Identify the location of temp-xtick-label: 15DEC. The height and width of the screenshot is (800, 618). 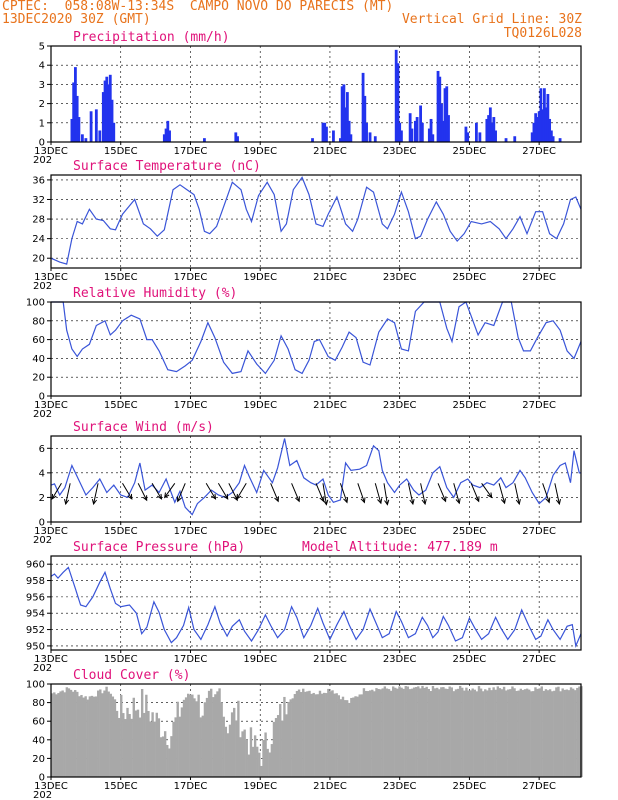
(121, 277).